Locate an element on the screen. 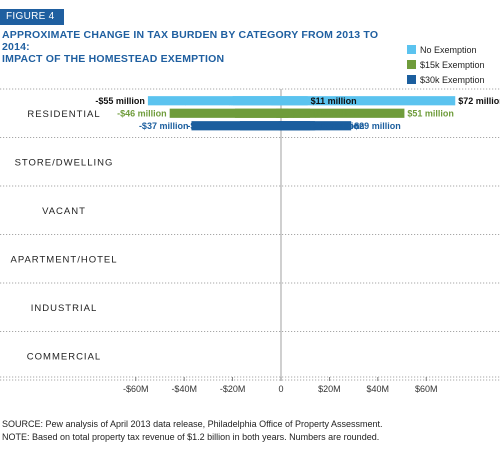 The width and height of the screenshot is (500, 455). data-label-residential-15k-exemption: $51 million is located at coordinates (430, 114).